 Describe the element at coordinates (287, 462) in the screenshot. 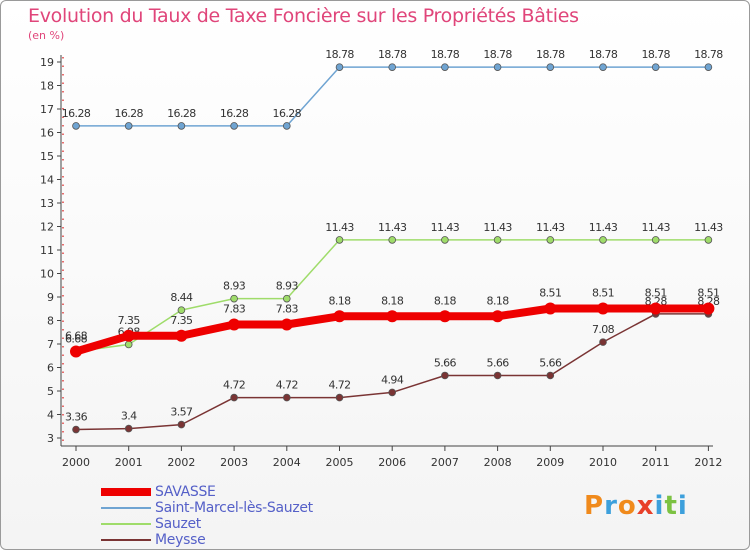

I see `x-tick-label: 2004` at that location.